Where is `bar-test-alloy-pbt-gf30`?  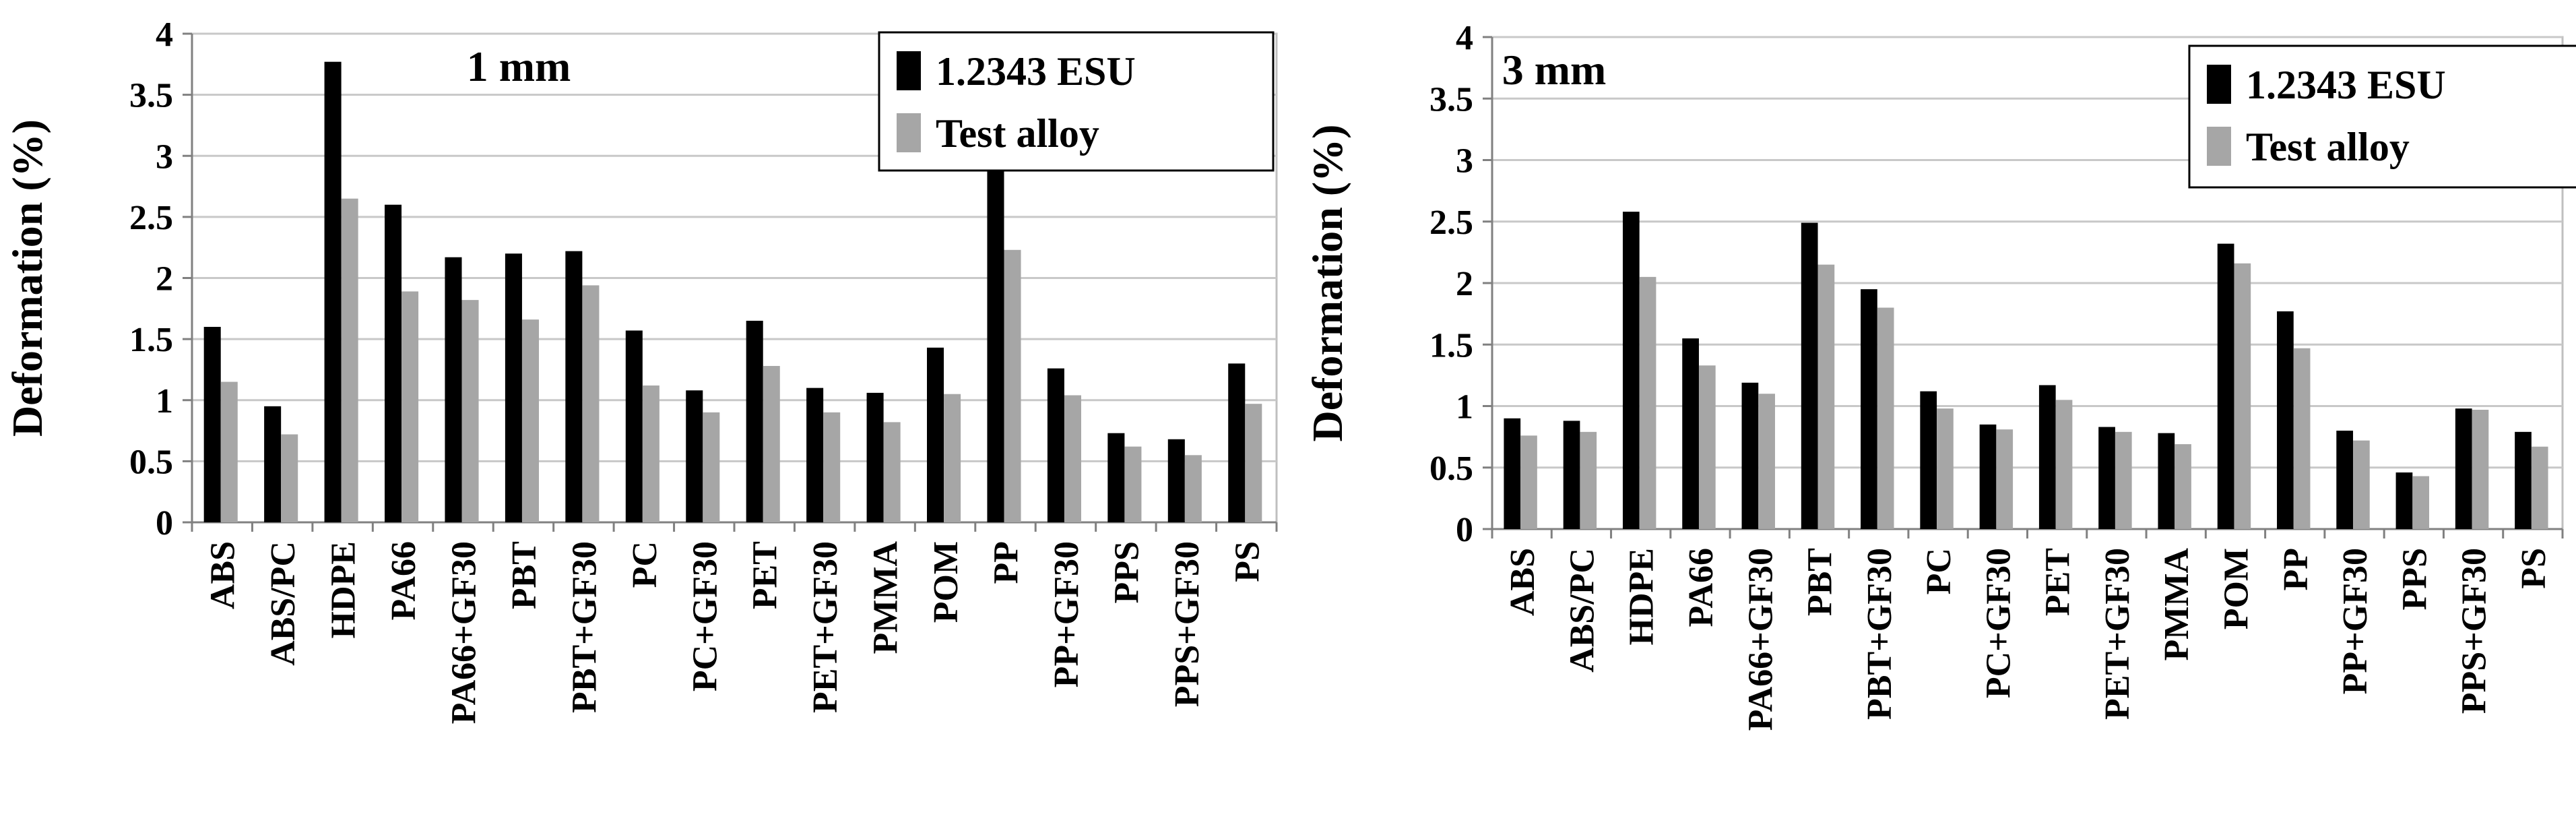 bar-test-alloy-pbt-gf30 is located at coordinates (1886, 418).